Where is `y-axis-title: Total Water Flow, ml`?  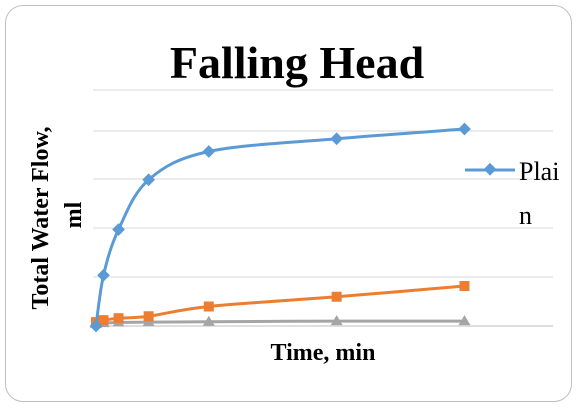 y-axis-title: Total Water Flow, ml is located at coordinates (57, 215).